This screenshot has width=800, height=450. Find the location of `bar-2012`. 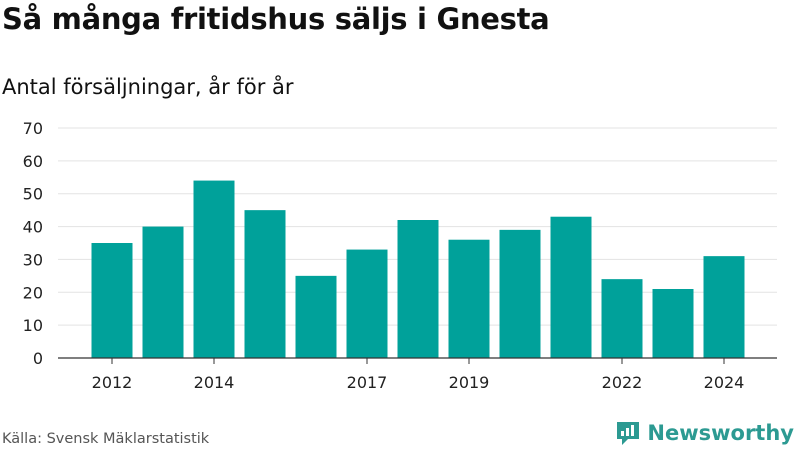

bar-2012 is located at coordinates (112, 300).